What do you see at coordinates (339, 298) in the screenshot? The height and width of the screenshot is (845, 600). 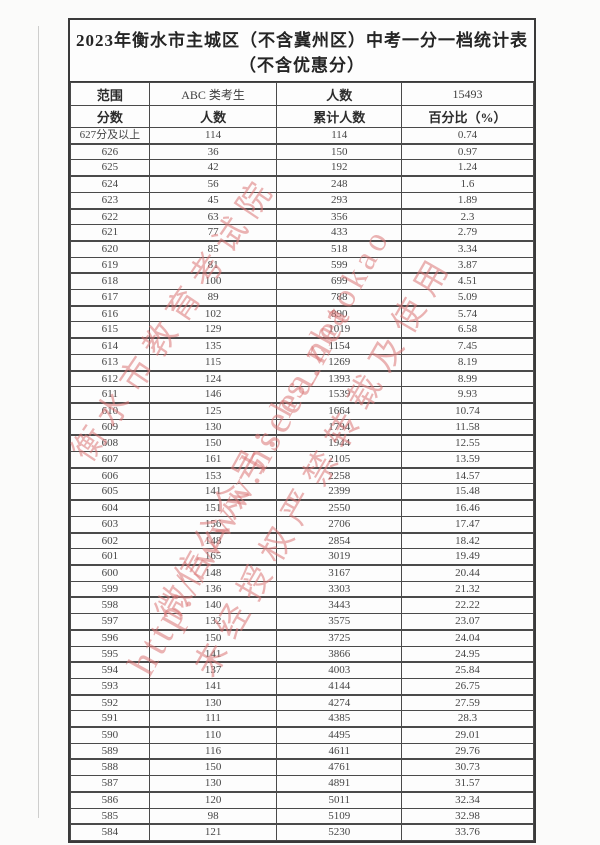 I see `cumulative-cell: 788` at bounding box center [339, 298].